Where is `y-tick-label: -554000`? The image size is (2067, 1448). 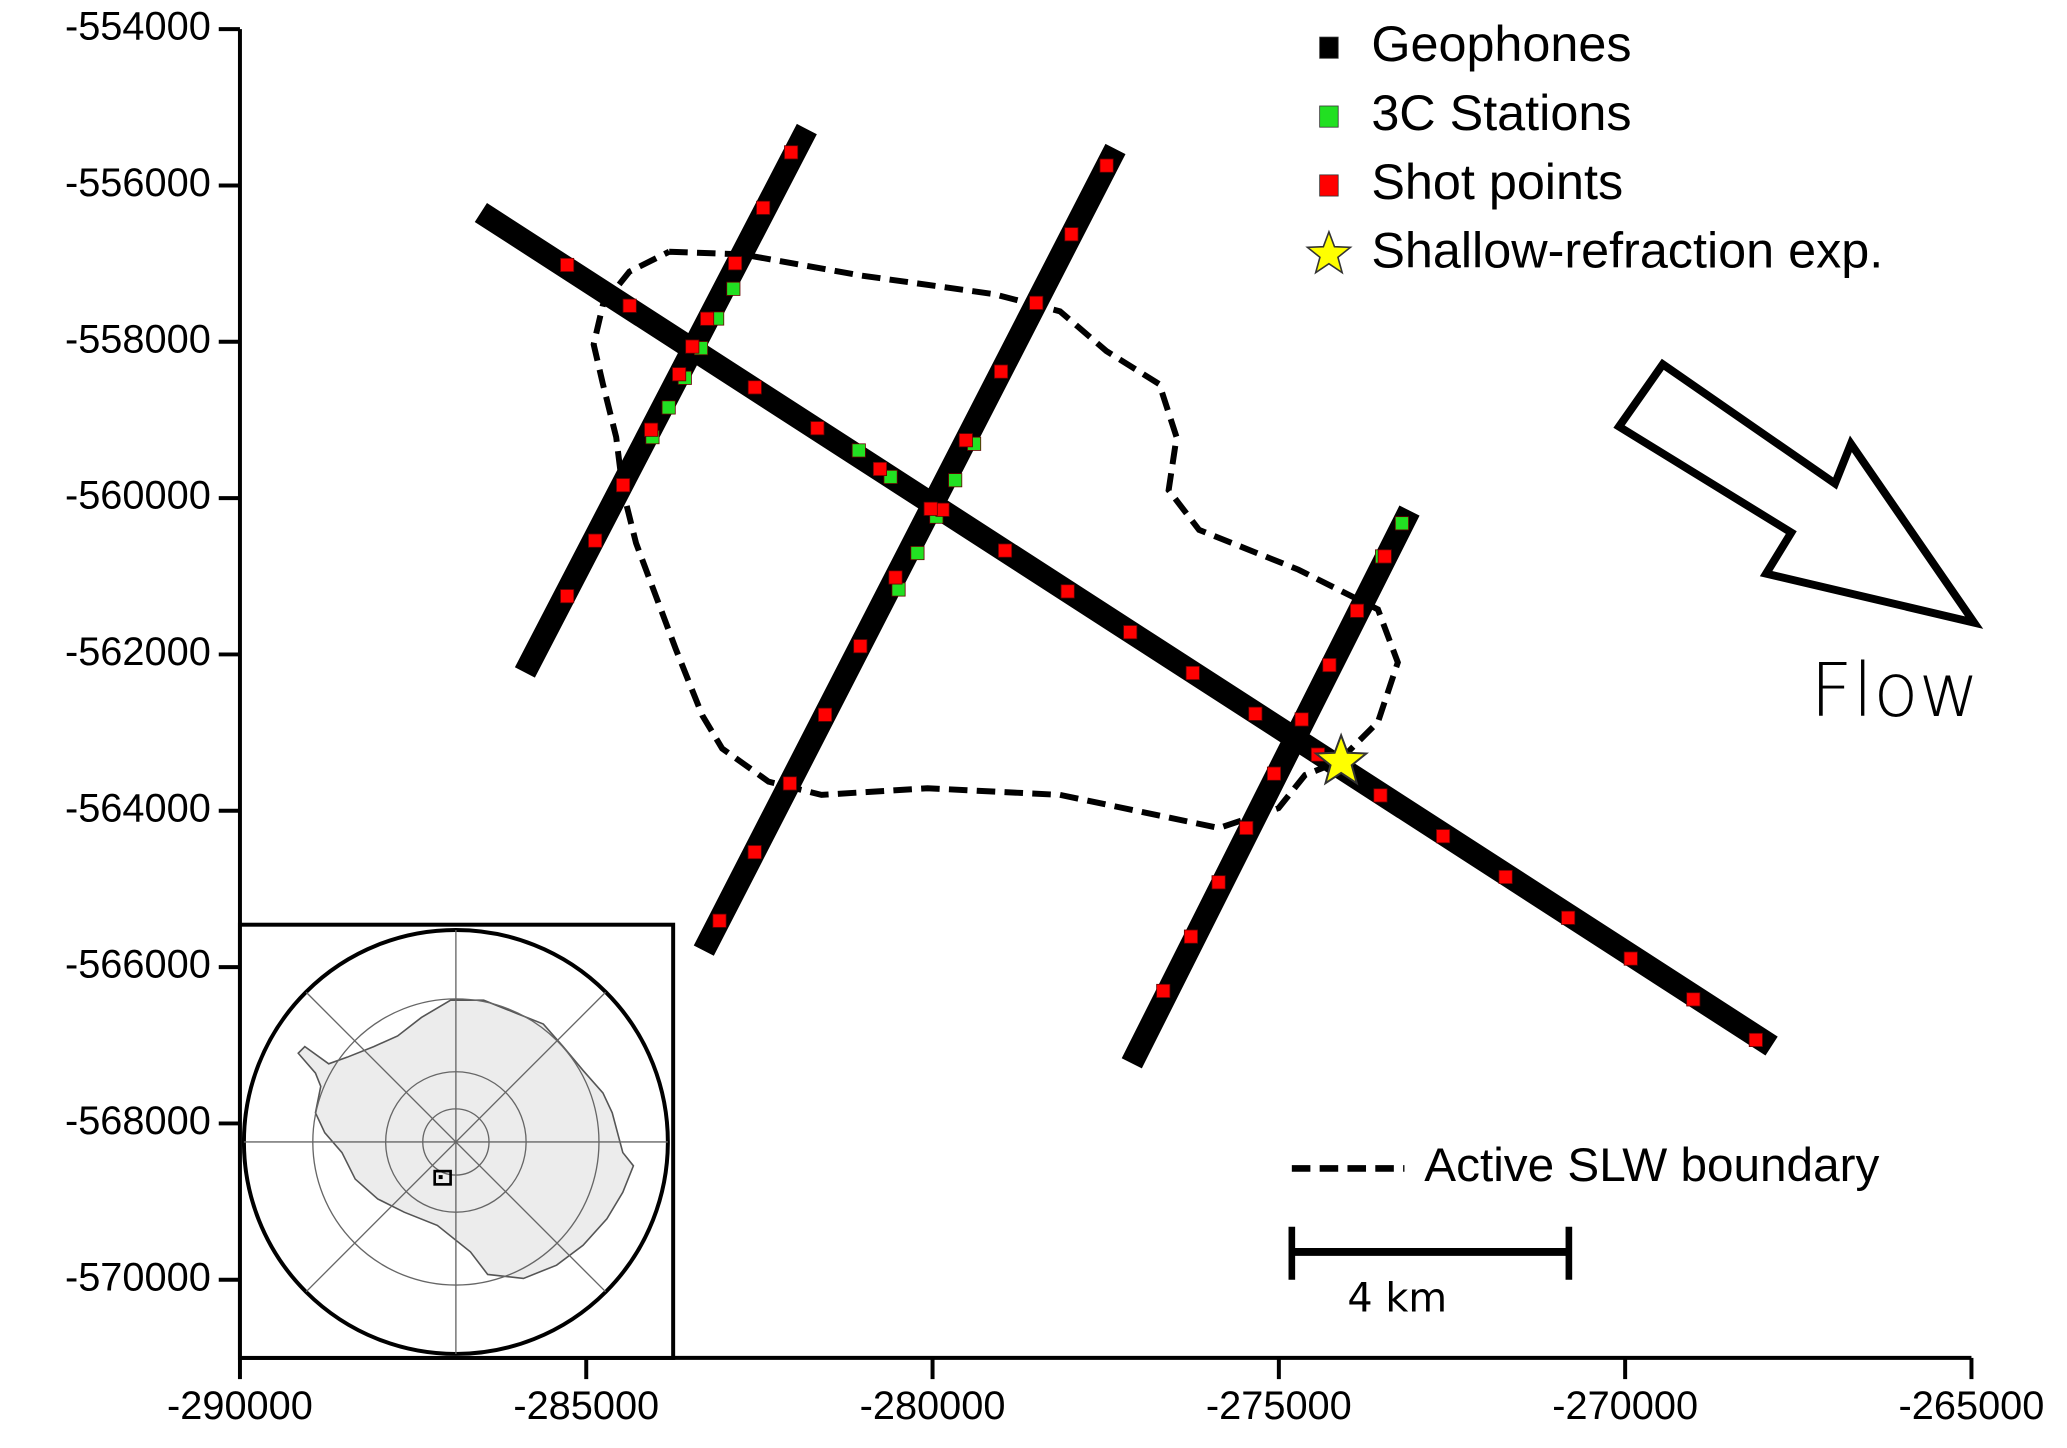 y-tick-label: -554000 is located at coordinates (138, 27).